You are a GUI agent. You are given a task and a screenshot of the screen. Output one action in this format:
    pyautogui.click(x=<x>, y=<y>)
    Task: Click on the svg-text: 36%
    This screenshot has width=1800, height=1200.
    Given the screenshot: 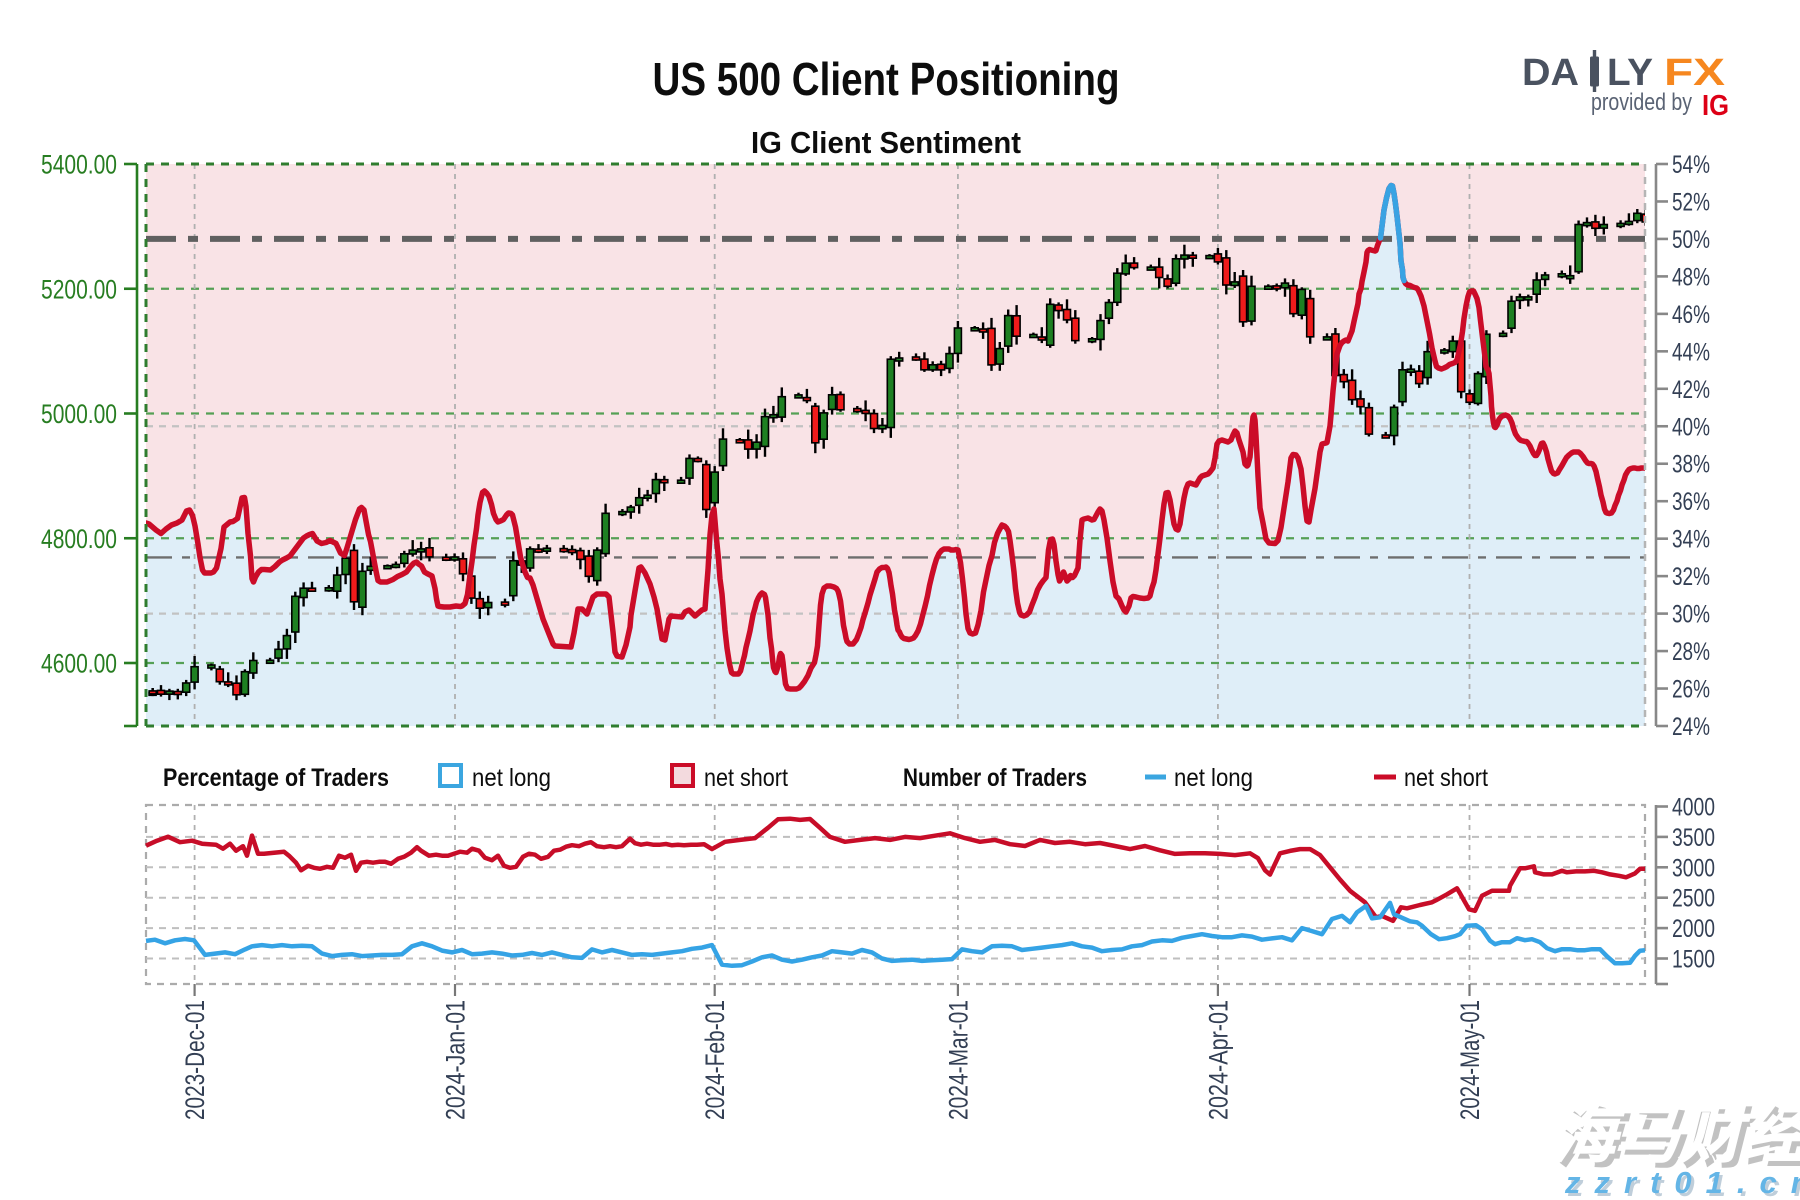 What is the action you would take?
    pyautogui.click(x=1691, y=502)
    